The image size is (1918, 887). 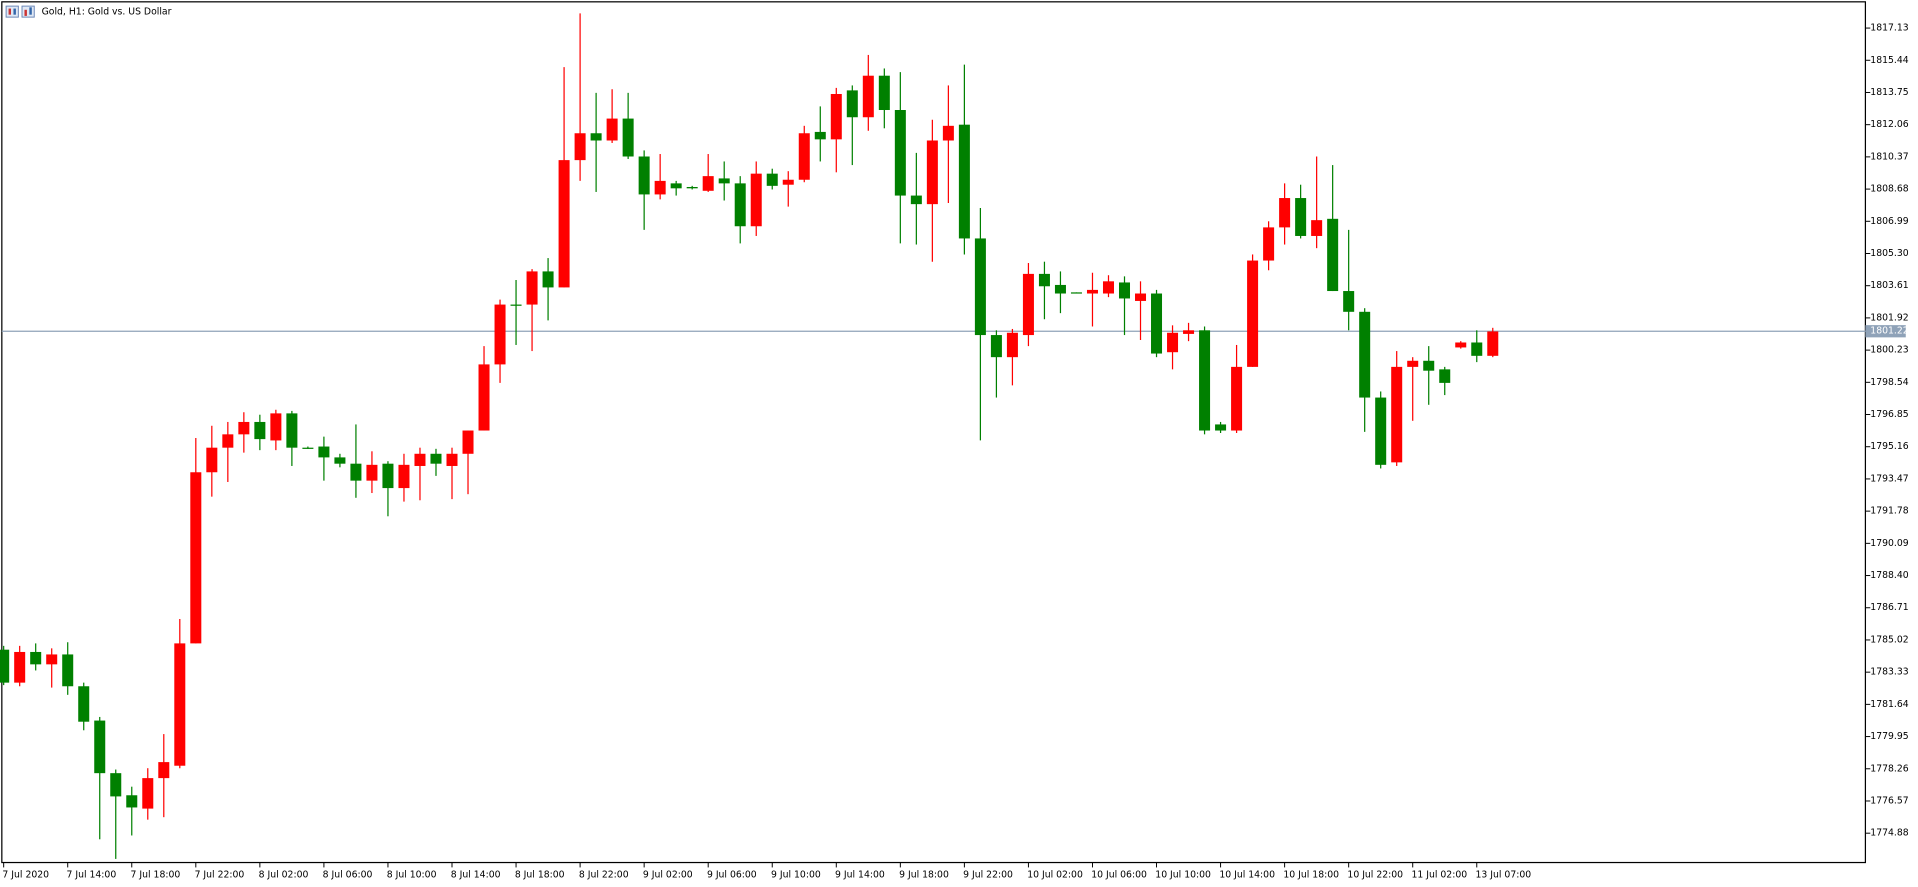 What do you see at coordinates (476, 874) in the screenshot?
I see `x-tick-label: 8 Jul 14:00` at bounding box center [476, 874].